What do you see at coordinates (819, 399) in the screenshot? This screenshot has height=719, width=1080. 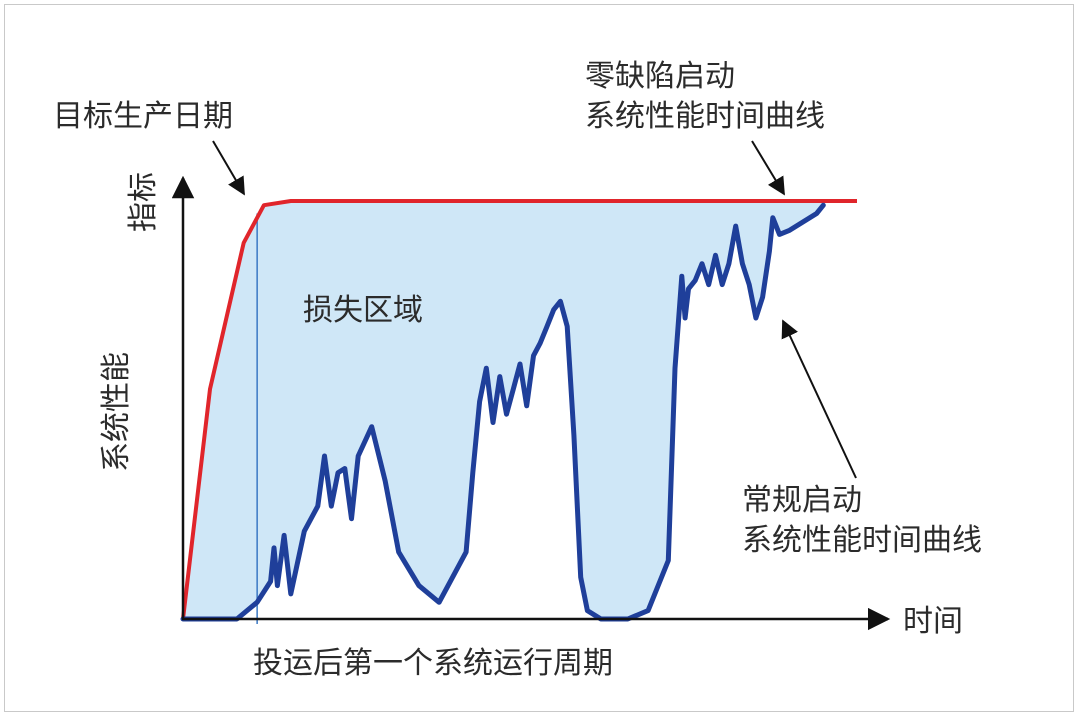 I see `conventional-arrow` at bounding box center [819, 399].